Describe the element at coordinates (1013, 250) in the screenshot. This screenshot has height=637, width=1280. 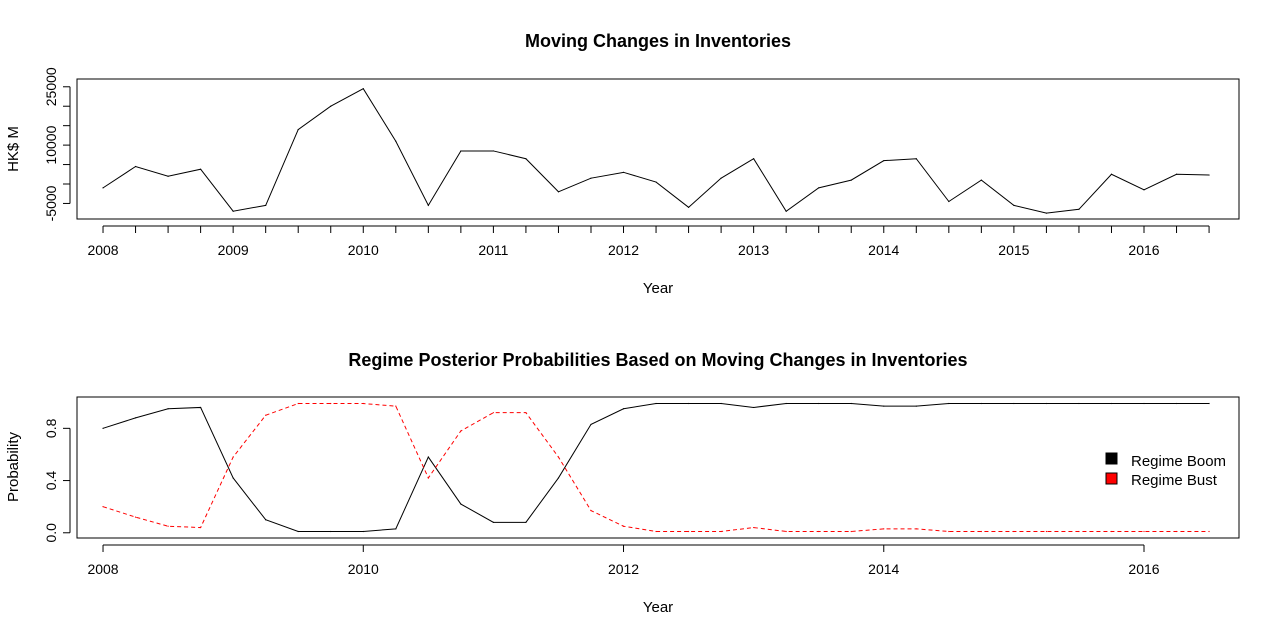
I see `inventory-x-tick-label: 2015` at that location.